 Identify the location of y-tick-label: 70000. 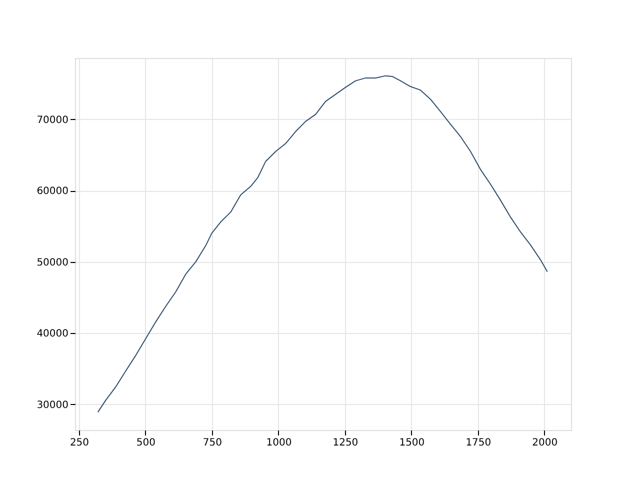
(52, 120).